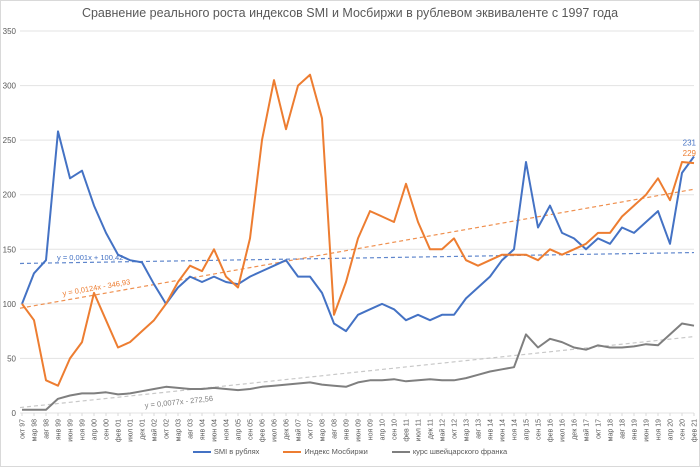 This screenshot has width=700, height=467. What do you see at coordinates (10, 195) in the screenshot?
I see `y-tick-label: 200` at bounding box center [10, 195].